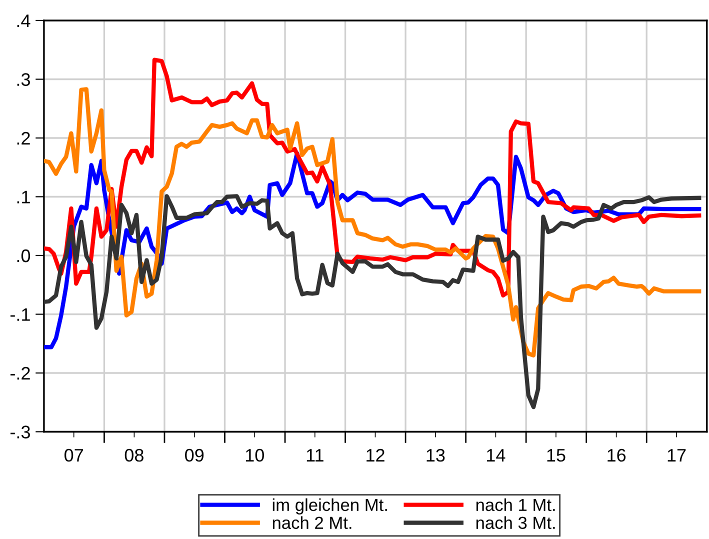  I want to click on y-tick-label: .2, so click(23, 138).